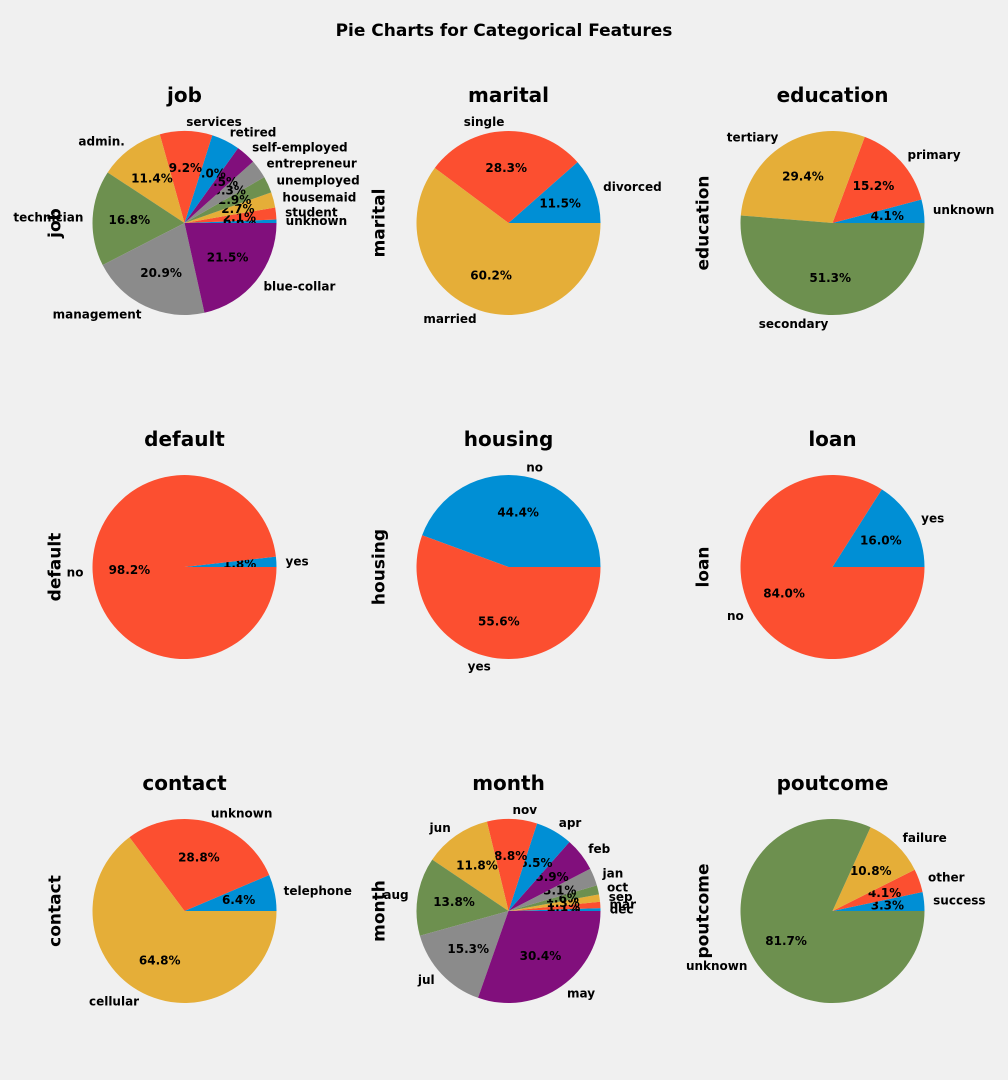 Image resolution: width=1008 pixels, height=1080 pixels. What do you see at coordinates (228, 258) in the screenshot?
I see `pct-label-job-blue-collar: 21.5%` at bounding box center [228, 258].